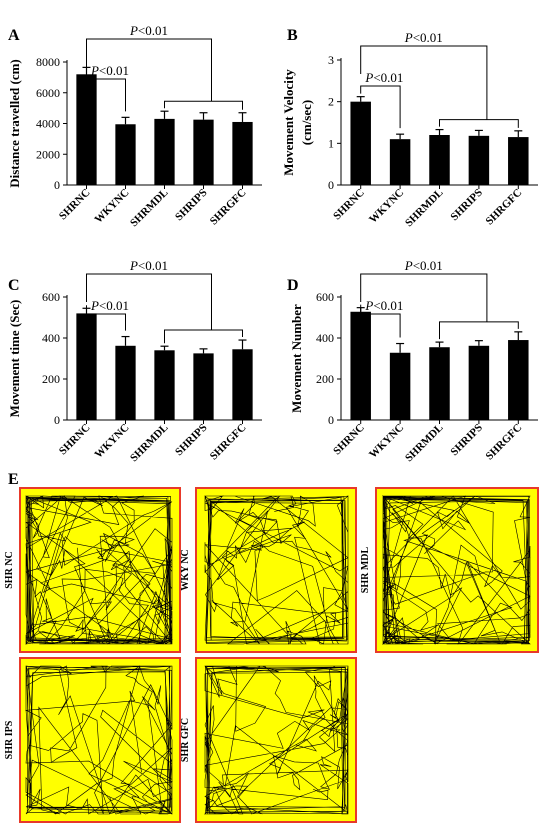  Describe the element at coordinates (14, 35) in the screenshot. I see `panel-letter: A` at that location.